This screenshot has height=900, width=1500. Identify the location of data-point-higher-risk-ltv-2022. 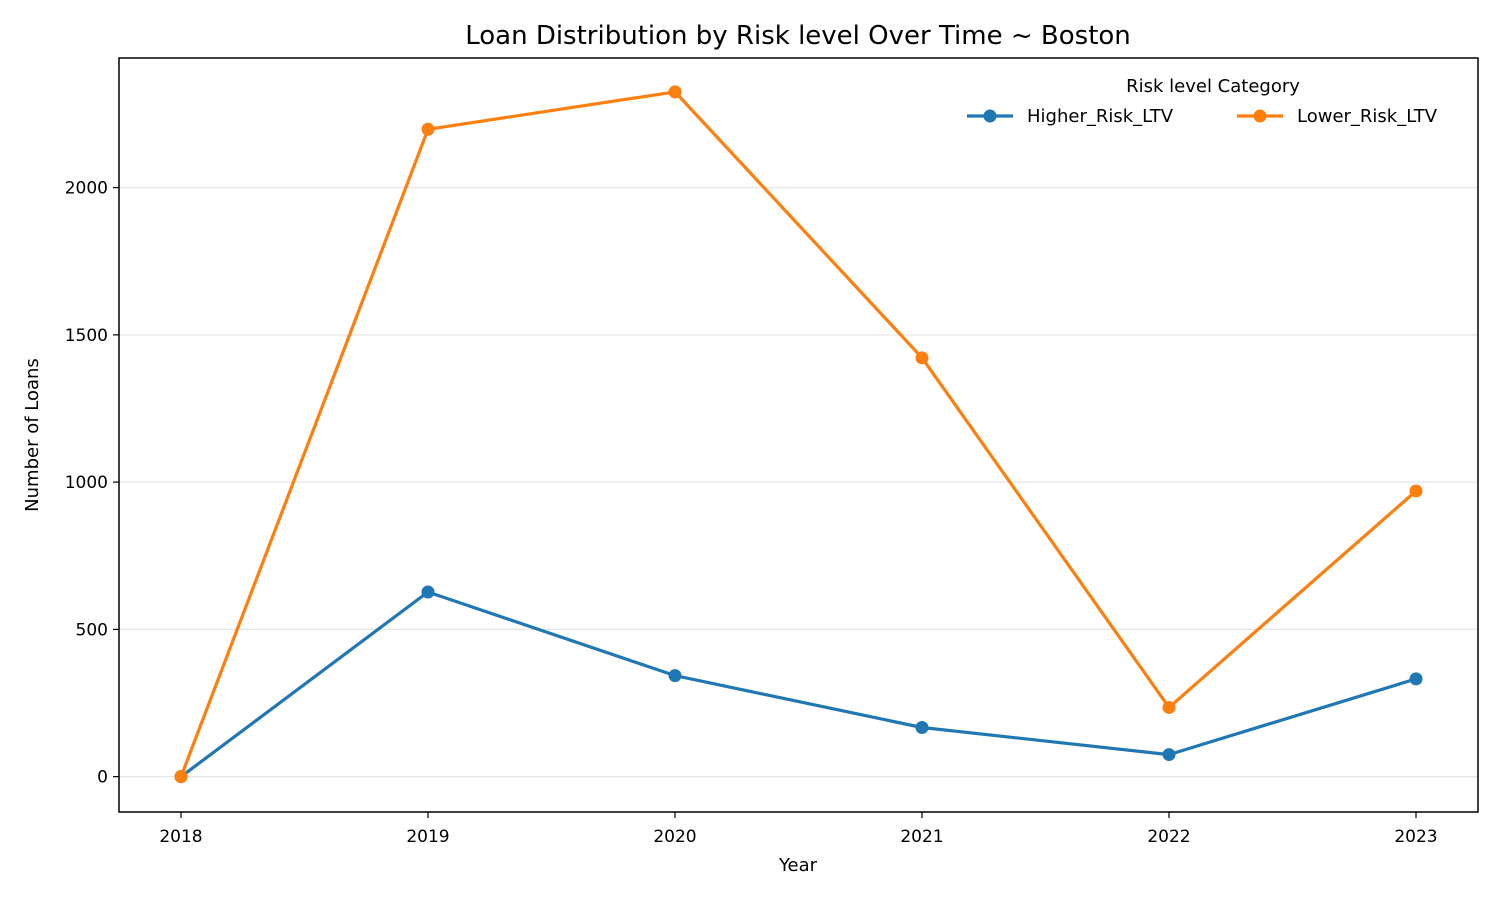
(1169, 755).